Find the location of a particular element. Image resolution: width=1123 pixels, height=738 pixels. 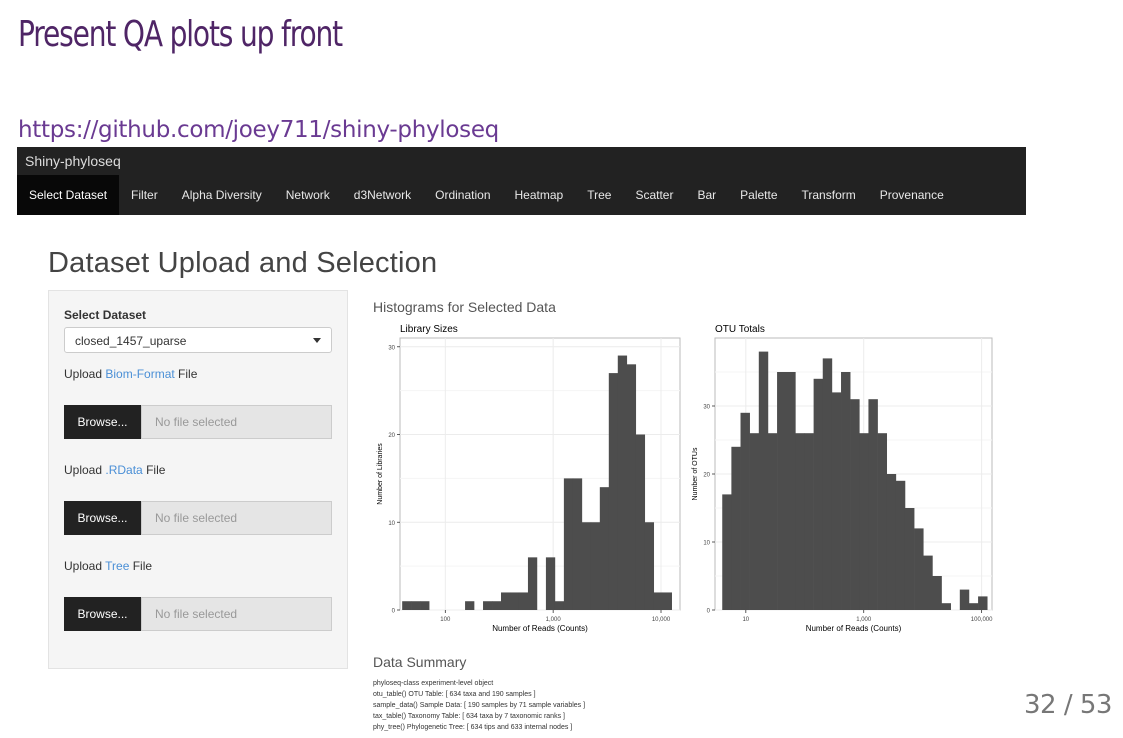

tab-network: Network is located at coordinates (307, 195).